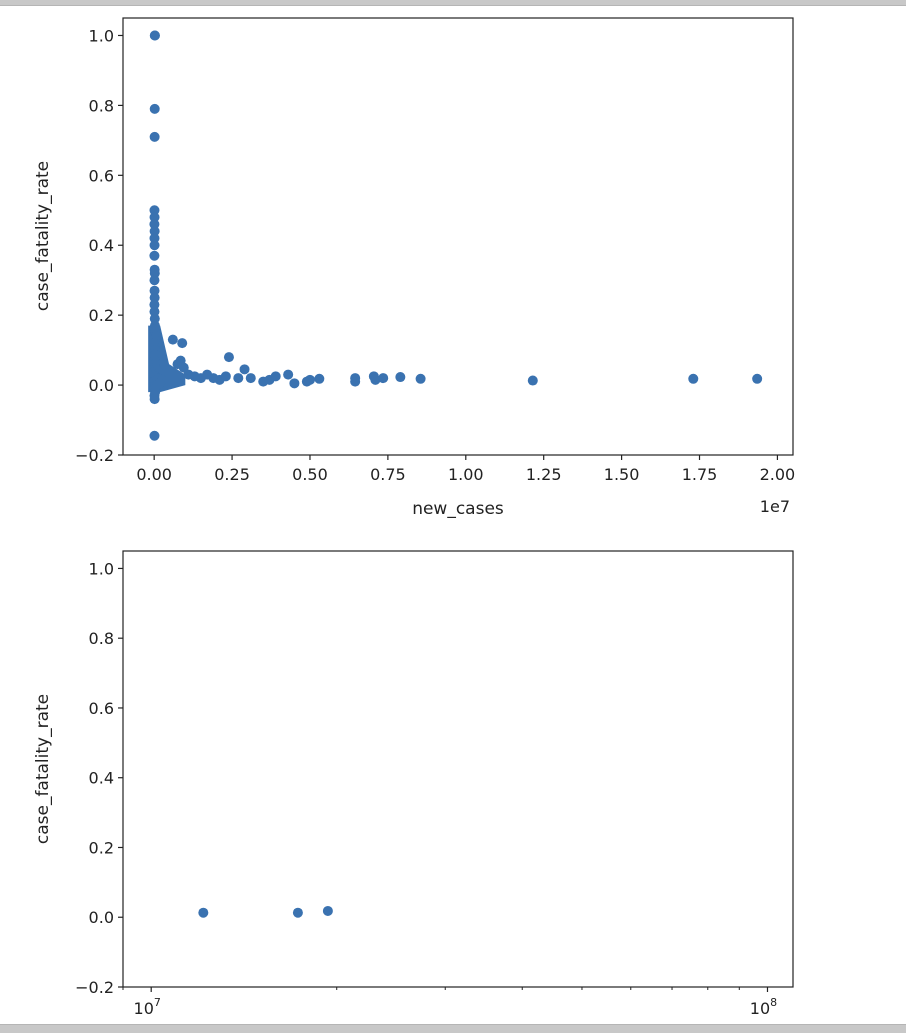  I want to click on x-tick-label: 0.25, so click(232, 474).